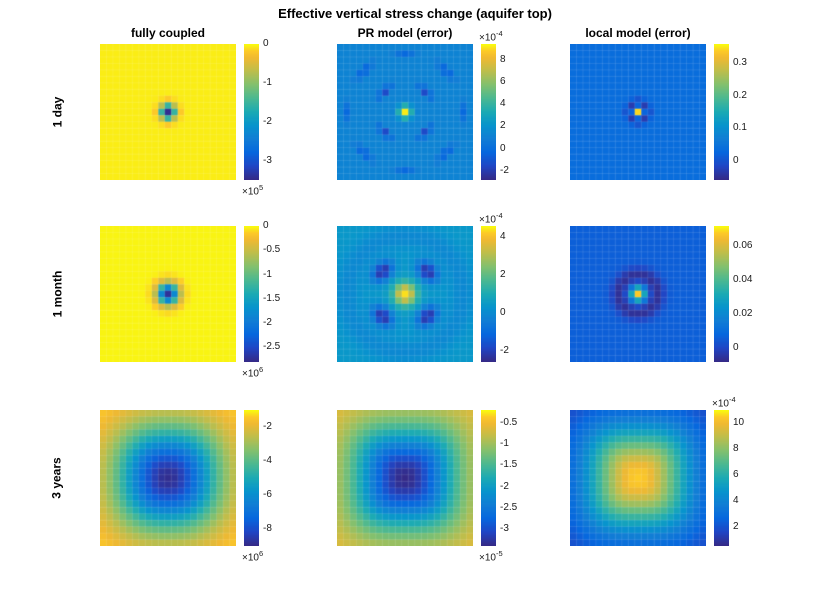 The width and height of the screenshot is (830, 606). What do you see at coordinates (743, 246) in the screenshot?
I see `colorbar-tick-r2c3-0: 0.06` at bounding box center [743, 246].